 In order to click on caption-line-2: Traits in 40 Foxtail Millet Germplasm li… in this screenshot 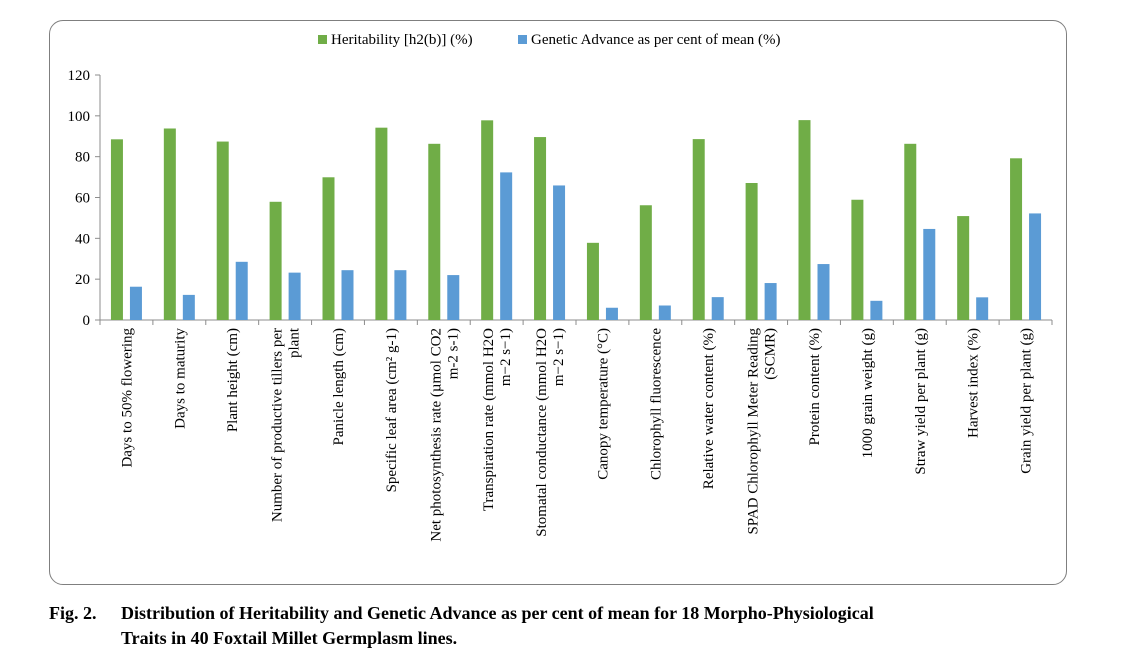, I will do `click(289, 638)`.